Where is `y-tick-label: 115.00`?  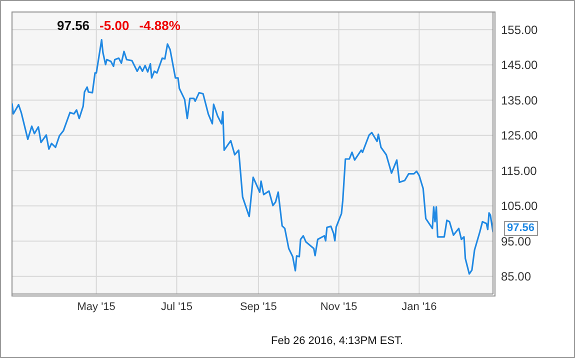
y-tick-label: 115.00 is located at coordinates (519, 171).